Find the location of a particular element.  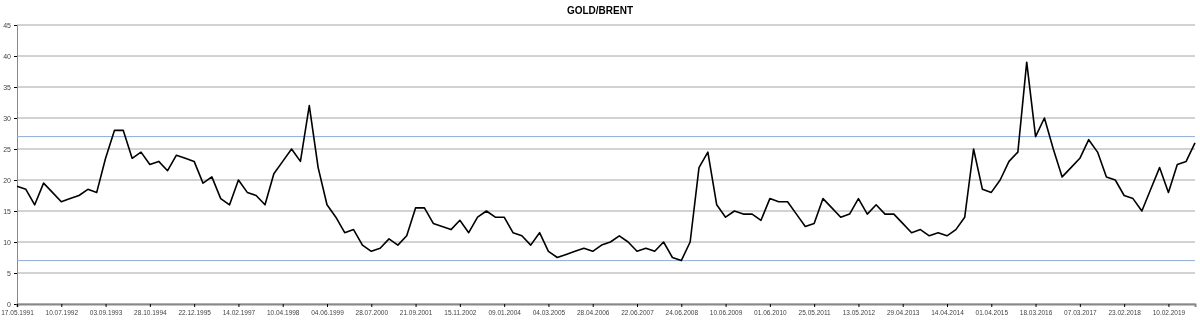

chart-title: GOLD/BRENT is located at coordinates (600, 10).